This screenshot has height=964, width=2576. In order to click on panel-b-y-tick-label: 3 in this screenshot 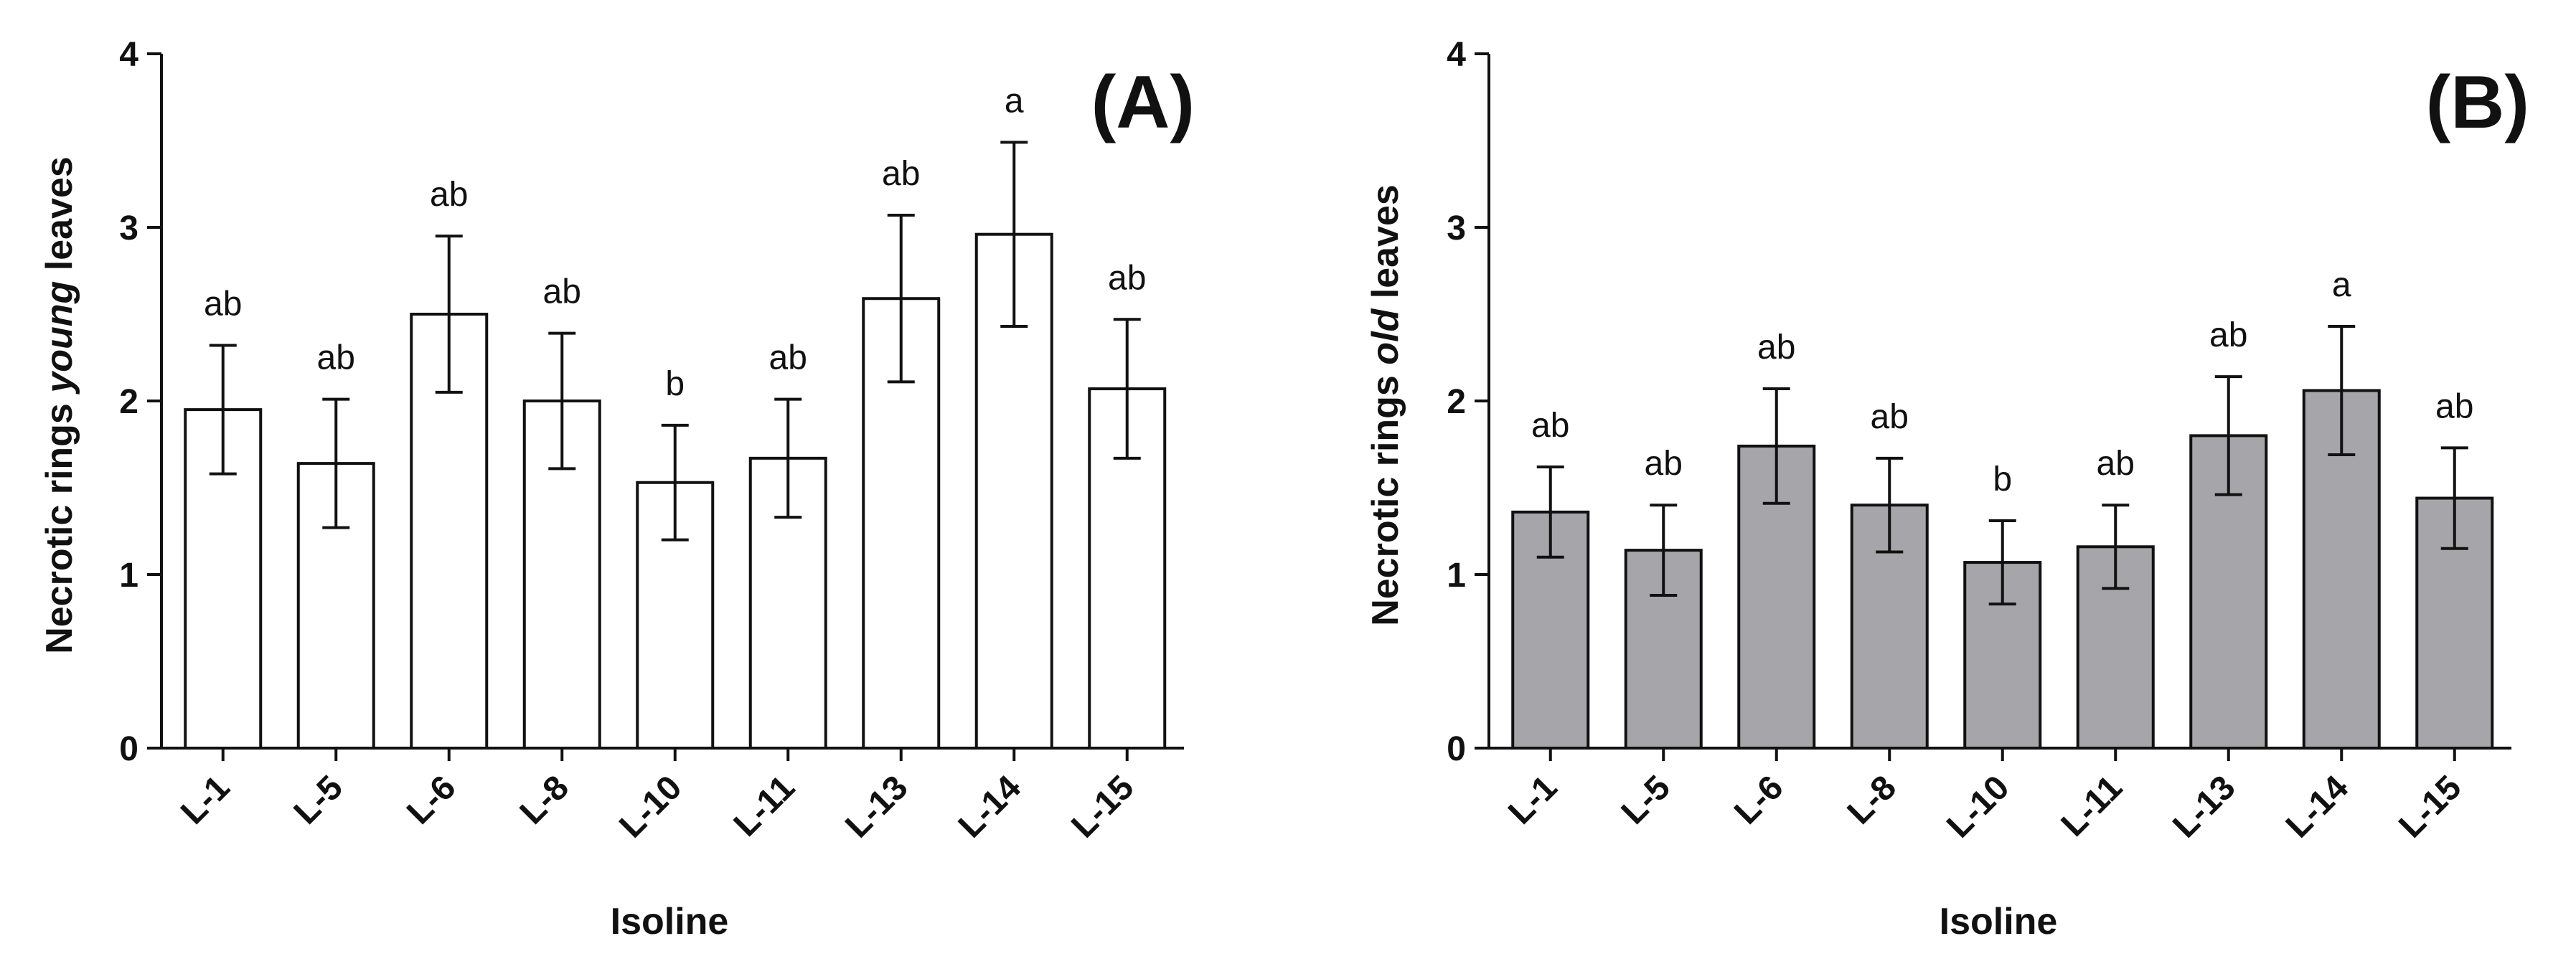, I will do `click(1456, 228)`.